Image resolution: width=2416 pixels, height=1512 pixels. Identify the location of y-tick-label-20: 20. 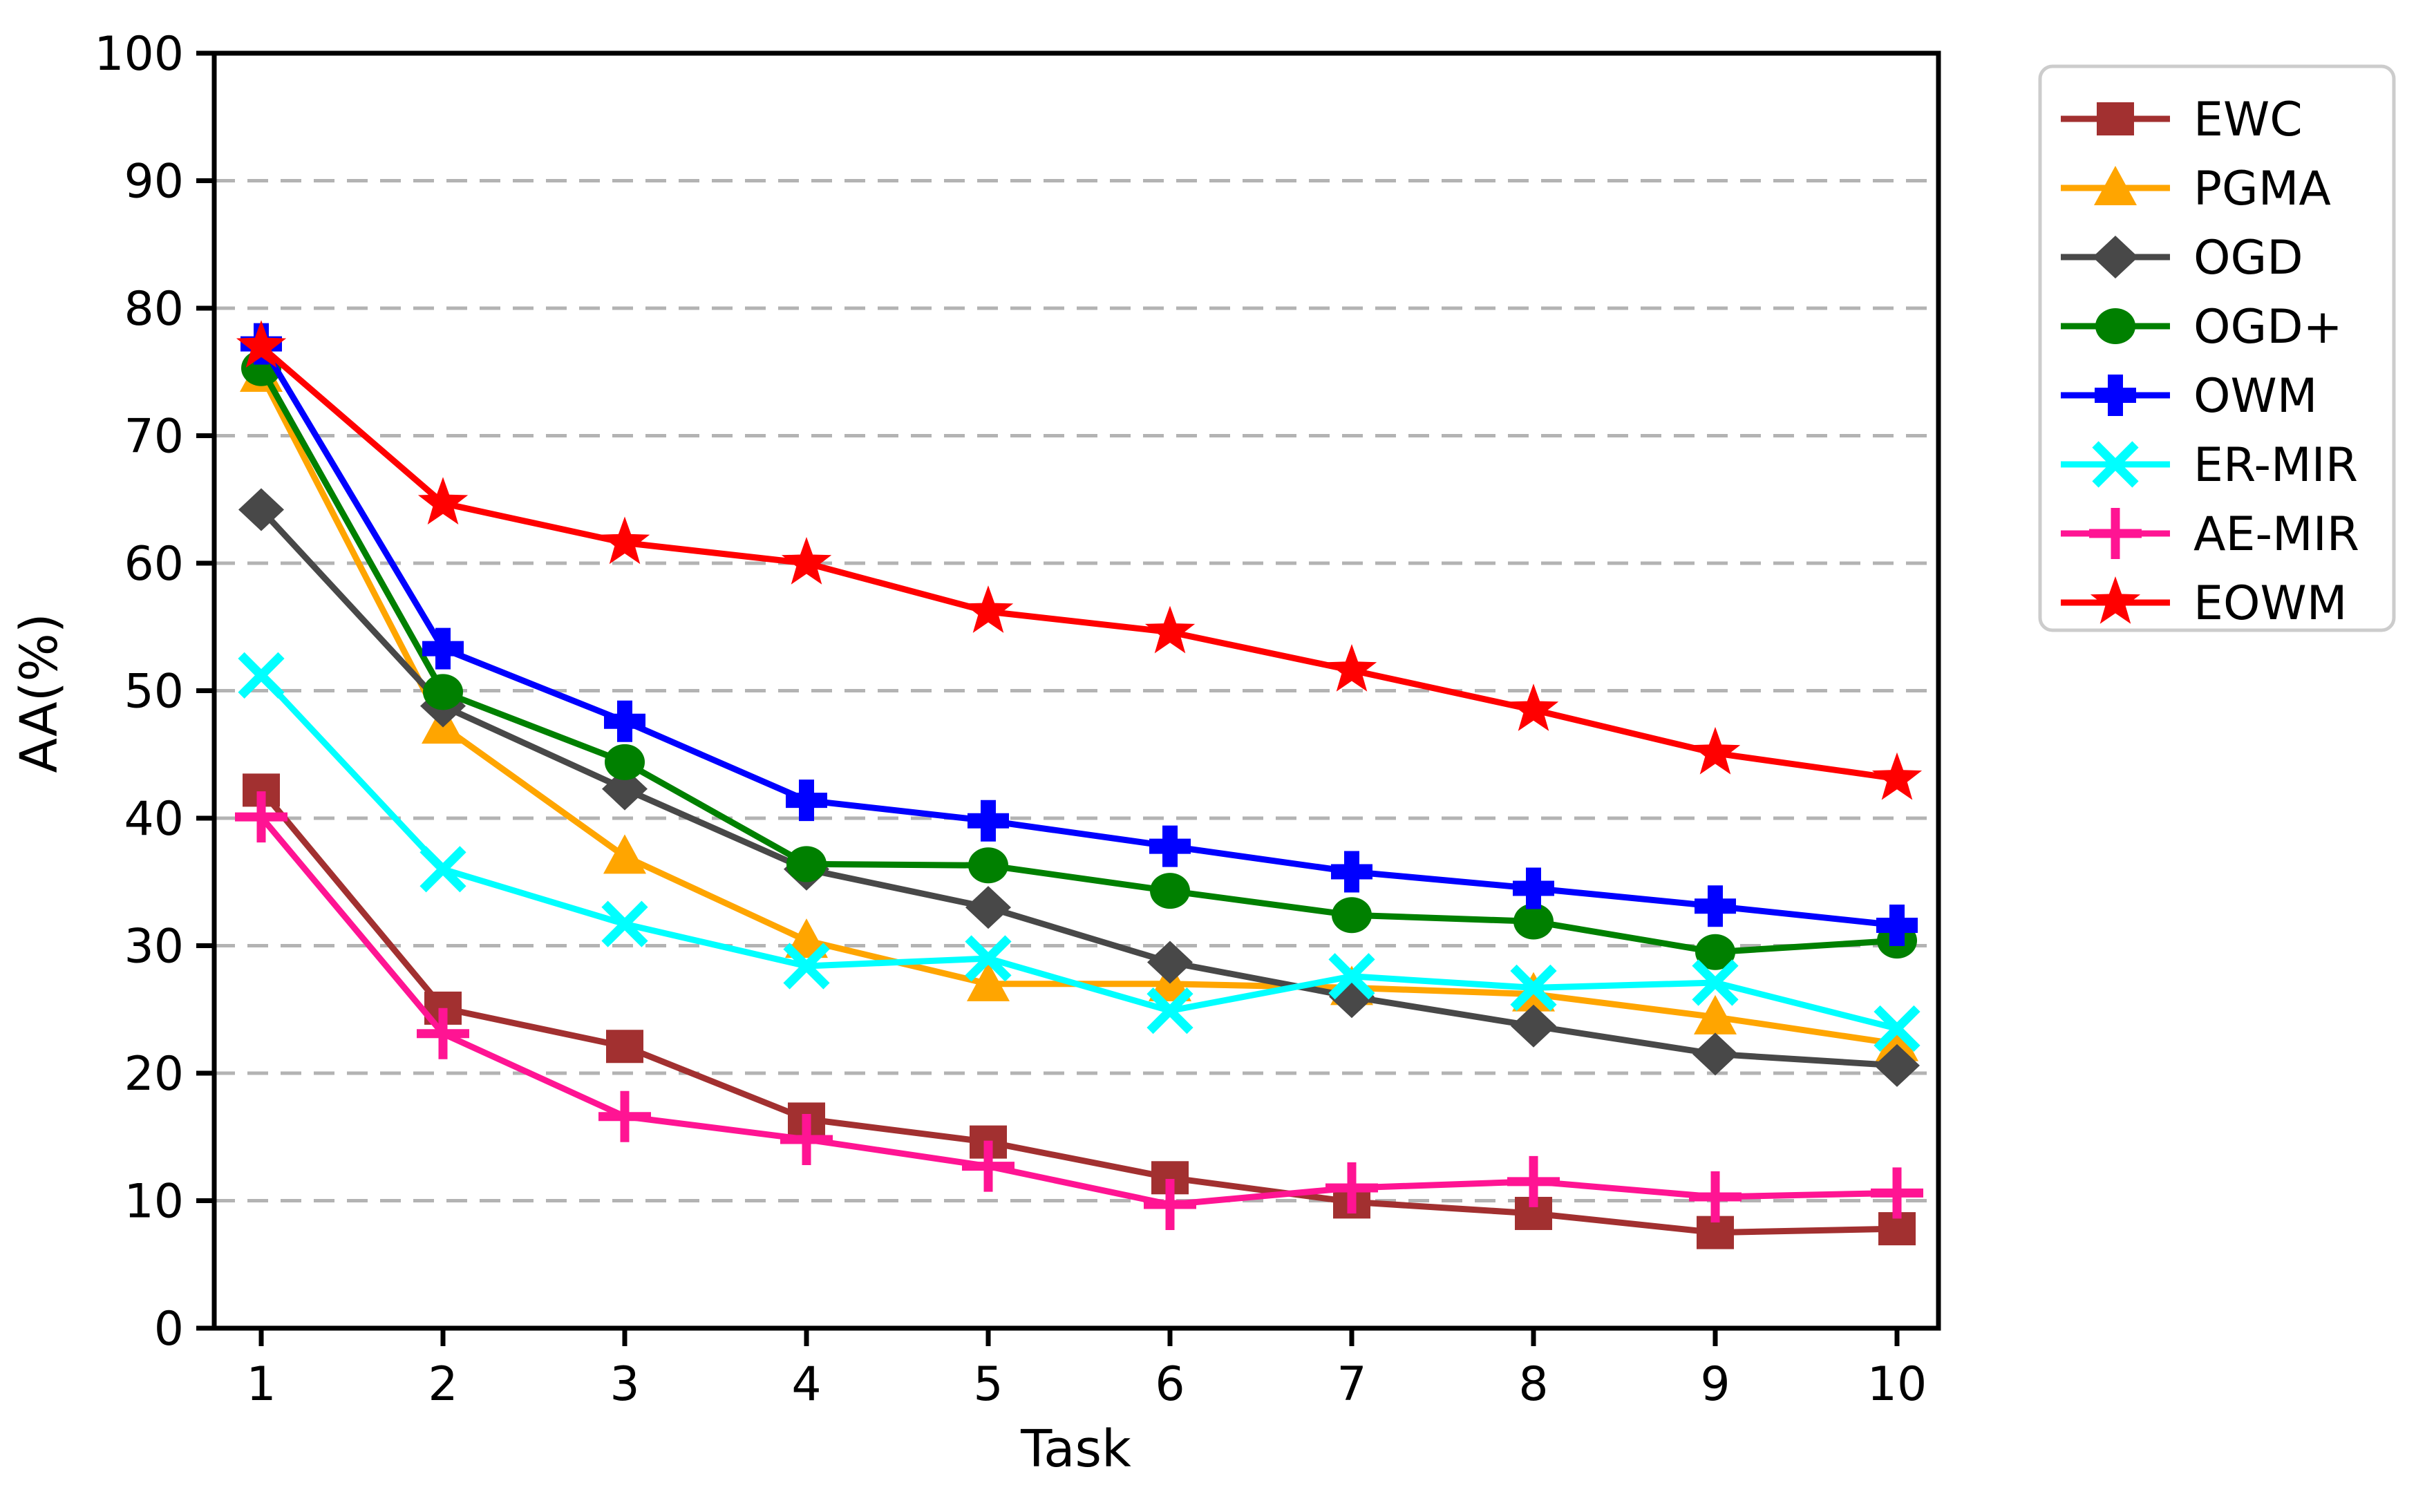
(154, 1074).